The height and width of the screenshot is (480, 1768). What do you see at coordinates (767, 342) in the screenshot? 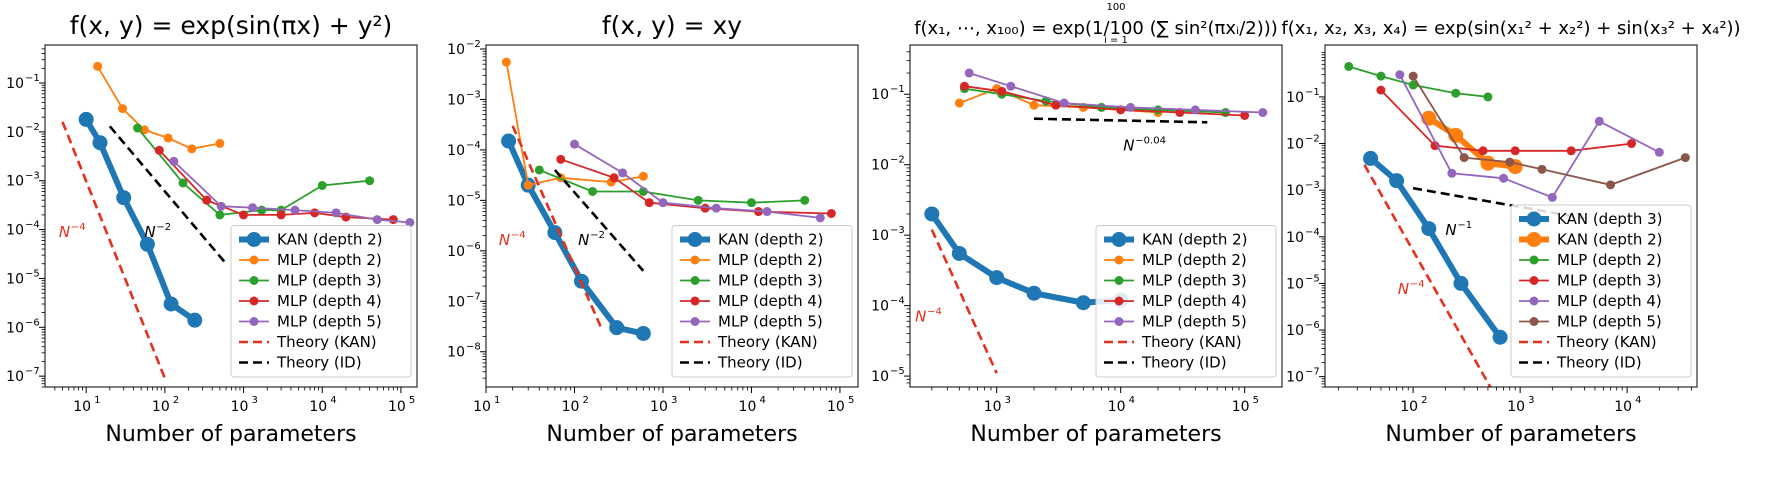
I see `legend-entry: Theory (KAN)` at bounding box center [767, 342].